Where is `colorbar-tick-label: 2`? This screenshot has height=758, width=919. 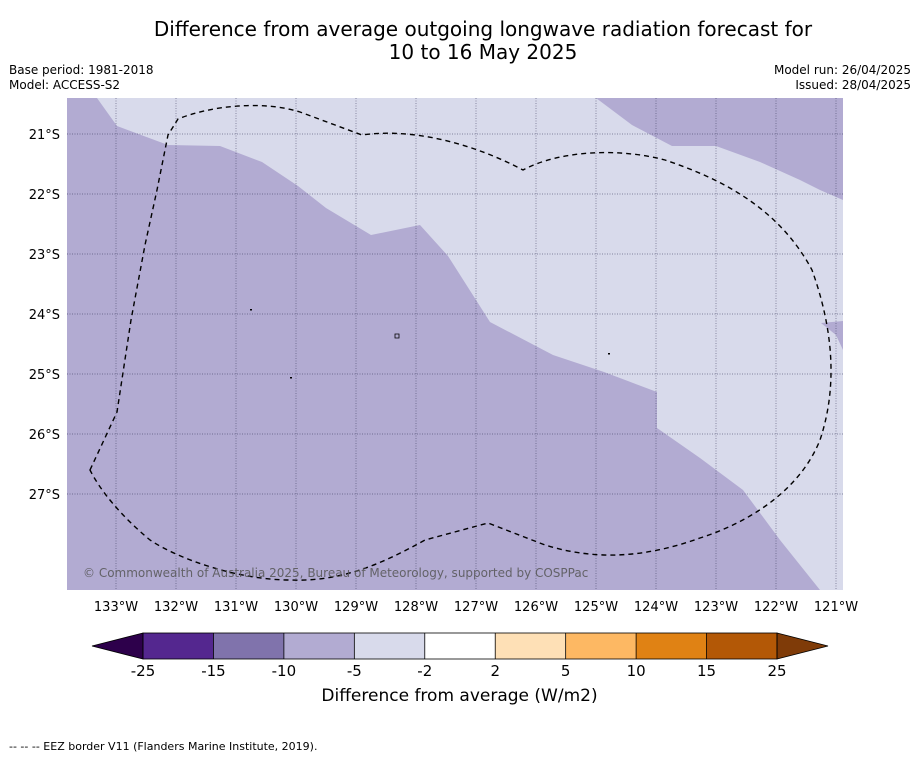
colorbar-tick-label: 2 is located at coordinates (495, 671).